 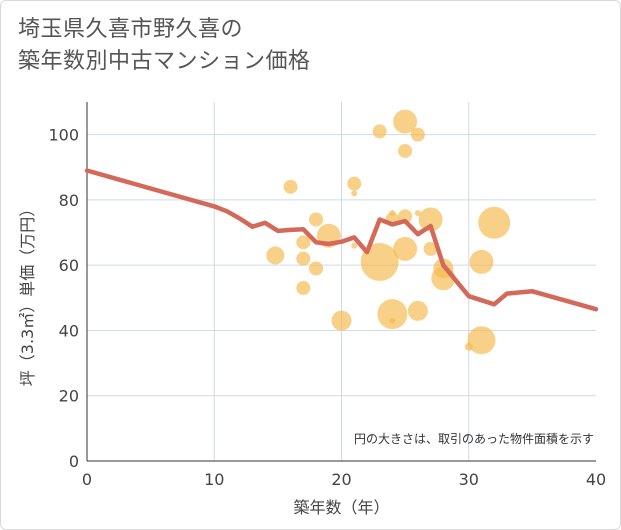 What do you see at coordinates (131, 29) in the screenshot?
I see `title-line-1: 埼玉県久喜市野久喜の` at bounding box center [131, 29].